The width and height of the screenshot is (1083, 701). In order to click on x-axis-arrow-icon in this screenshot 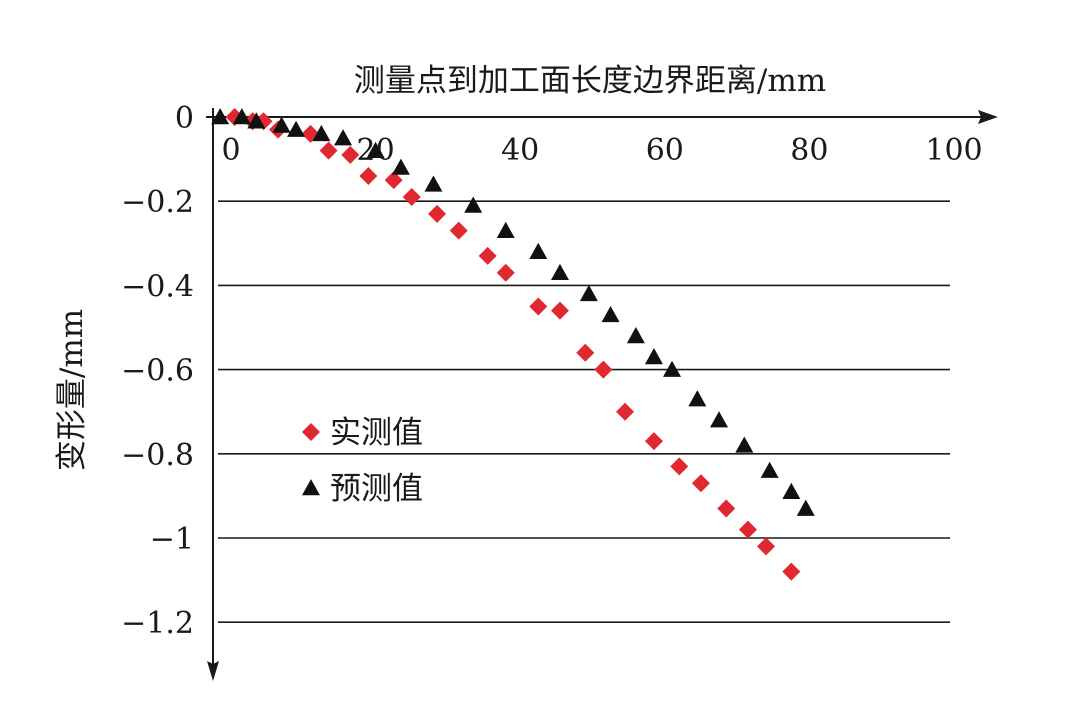, I will do `click(988, 117)`.